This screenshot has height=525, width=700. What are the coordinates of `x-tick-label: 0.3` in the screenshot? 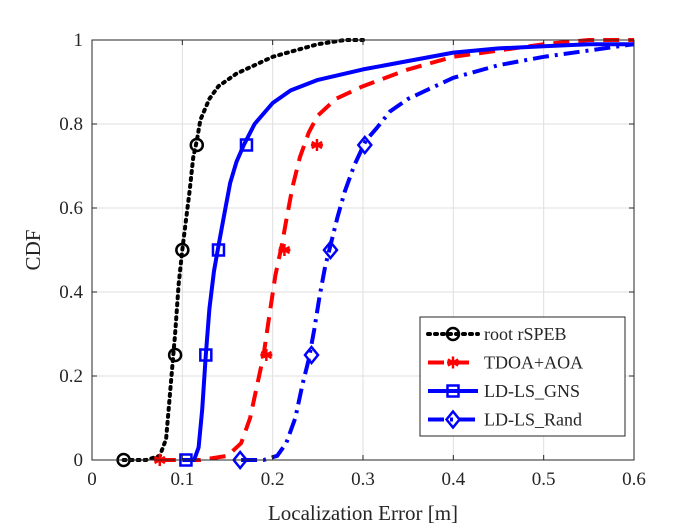 It's located at (363, 479).